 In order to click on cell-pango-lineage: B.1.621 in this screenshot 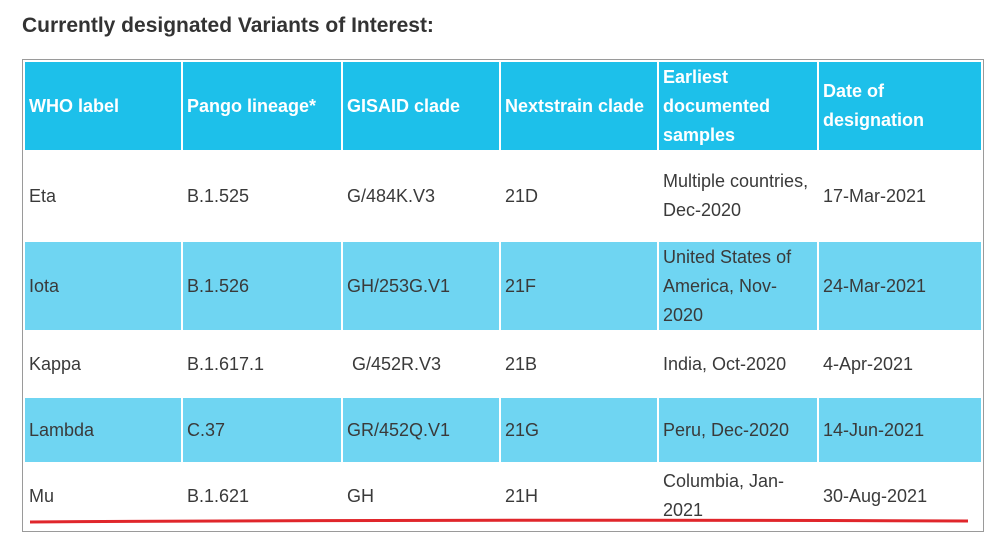, I will do `click(263, 497)`.